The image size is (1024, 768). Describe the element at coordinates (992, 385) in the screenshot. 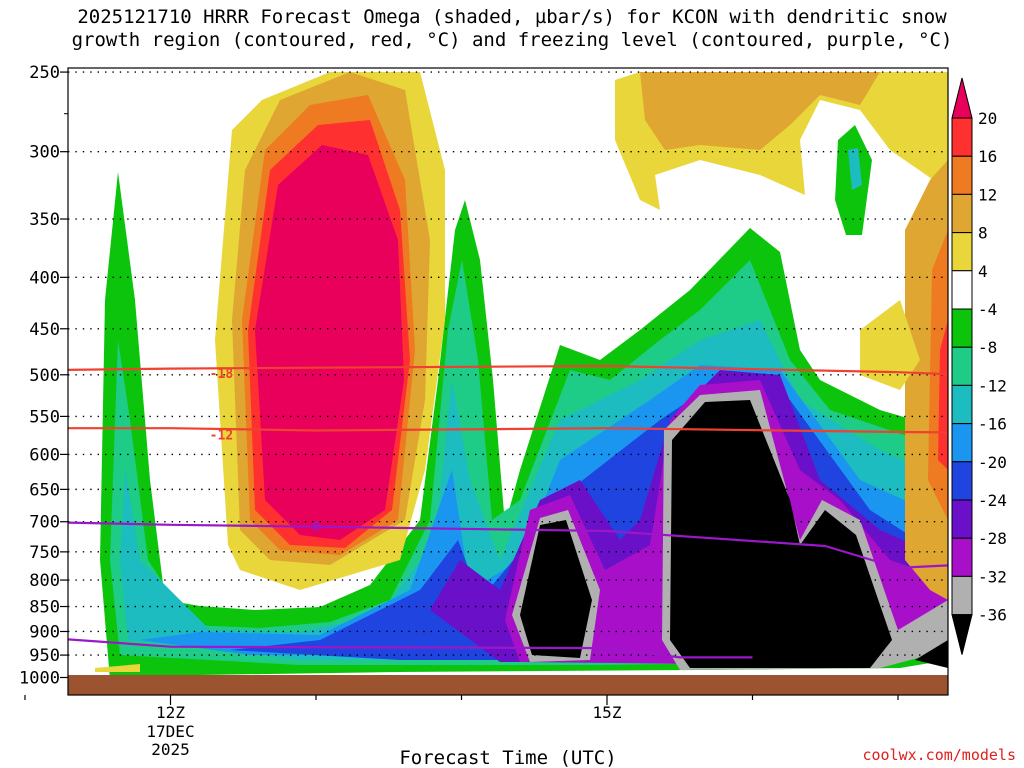

I see `colorbar-label: -12` at that location.